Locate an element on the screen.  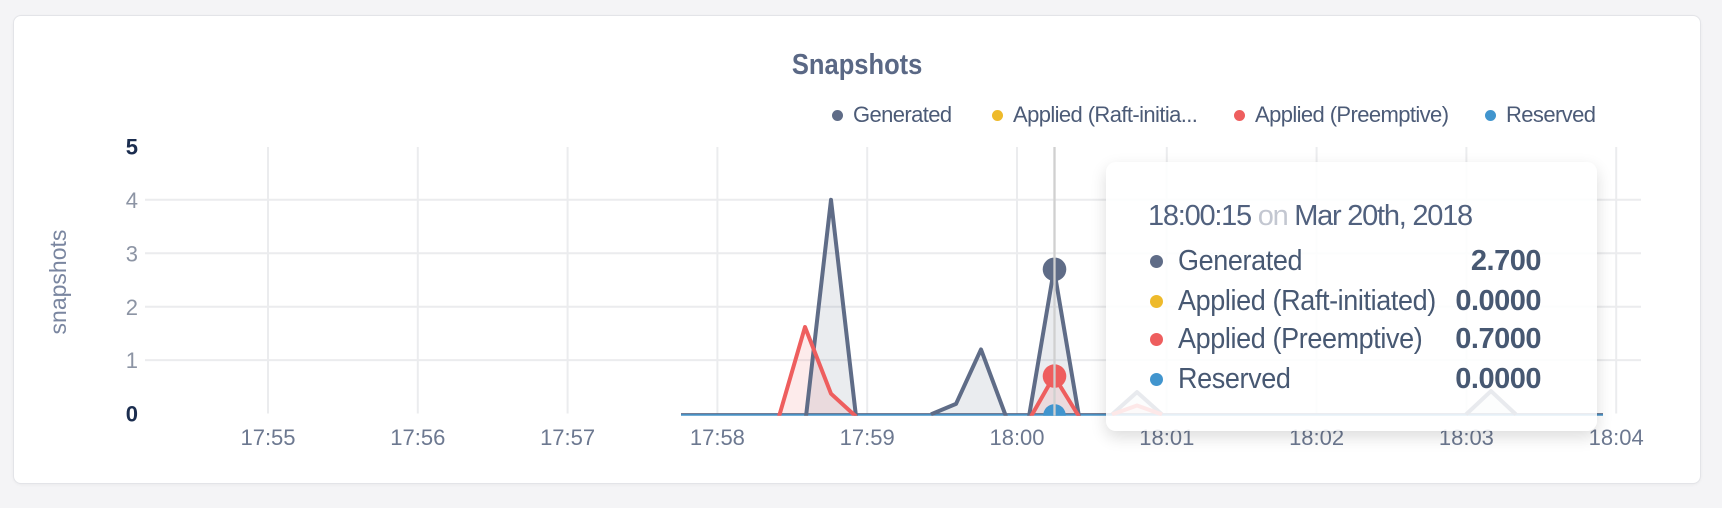
svg-text: 17:55 is located at coordinates (267, 437).